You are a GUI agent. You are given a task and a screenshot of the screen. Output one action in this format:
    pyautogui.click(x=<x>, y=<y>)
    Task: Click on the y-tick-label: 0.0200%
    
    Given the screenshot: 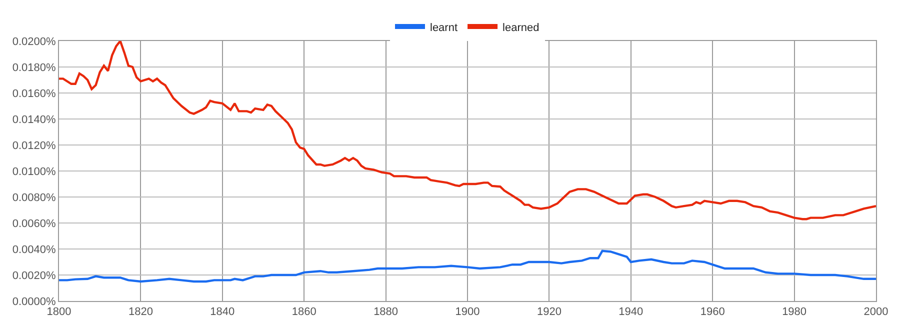 What is the action you would take?
    pyautogui.click(x=34, y=42)
    